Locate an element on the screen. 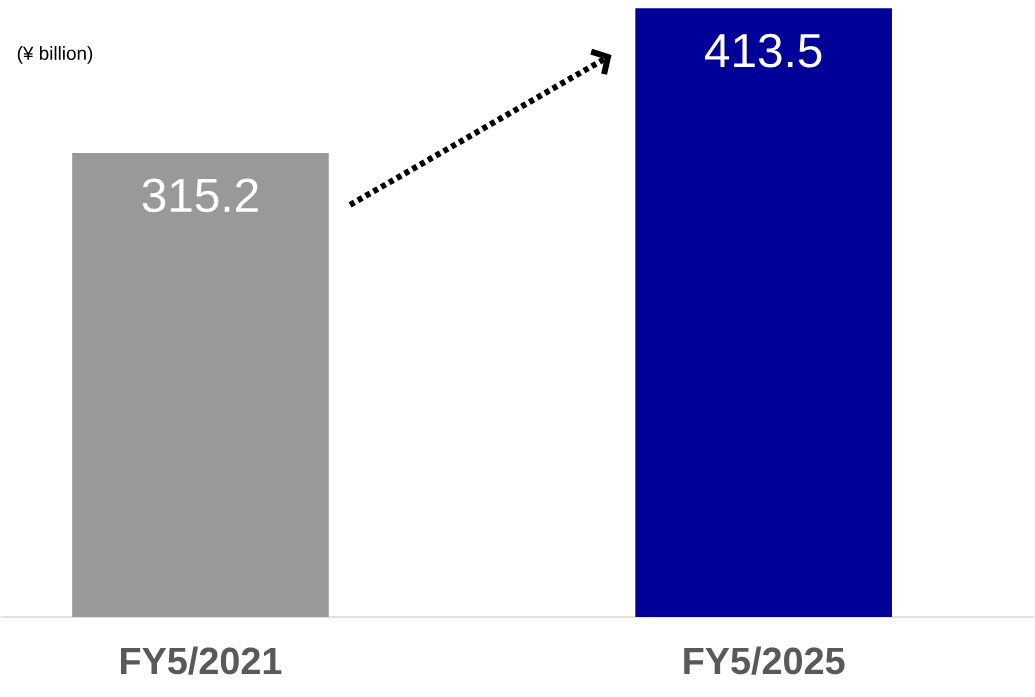  data-label: 315.2 is located at coordinates (200, 195).